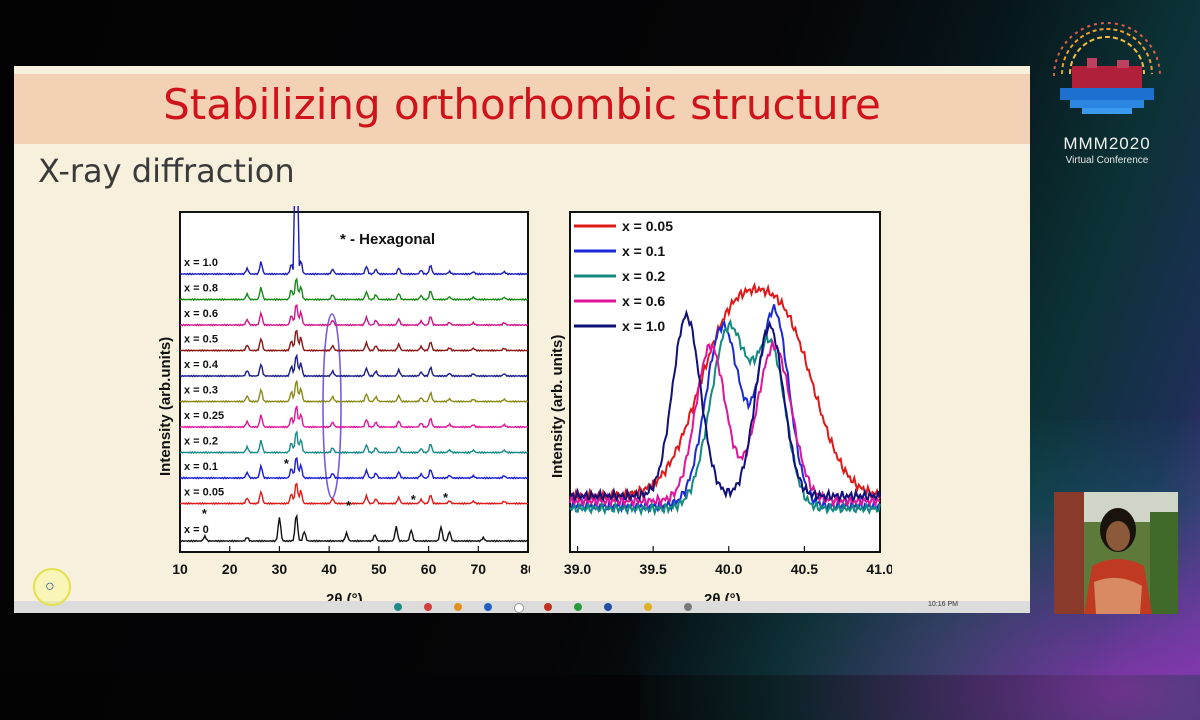 This screenshot has height=720, width=1200. What do you see at coordinates (201, 467) in the screenshot?
I see `curve-label: x = 0.1` at bounding box center [201, 467].